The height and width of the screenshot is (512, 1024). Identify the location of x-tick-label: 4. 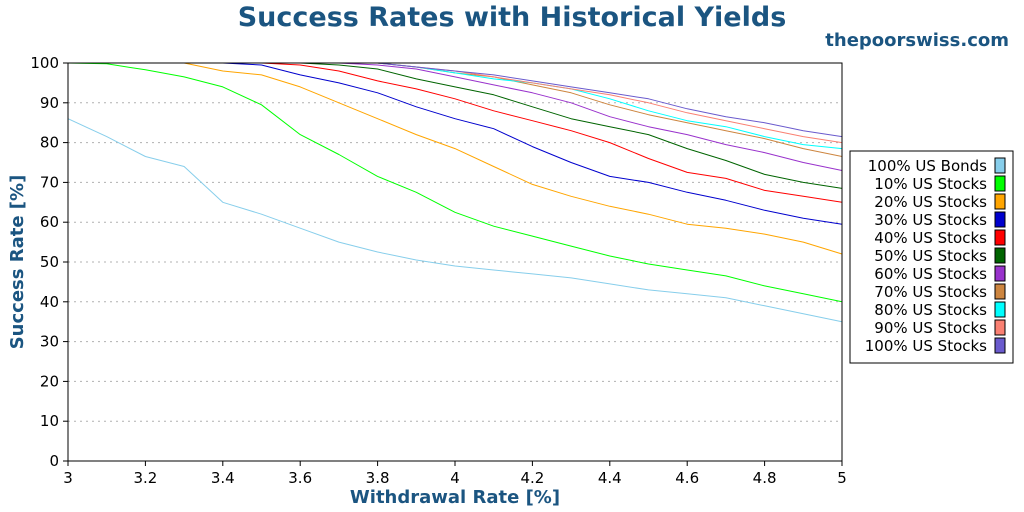
(455, 478).